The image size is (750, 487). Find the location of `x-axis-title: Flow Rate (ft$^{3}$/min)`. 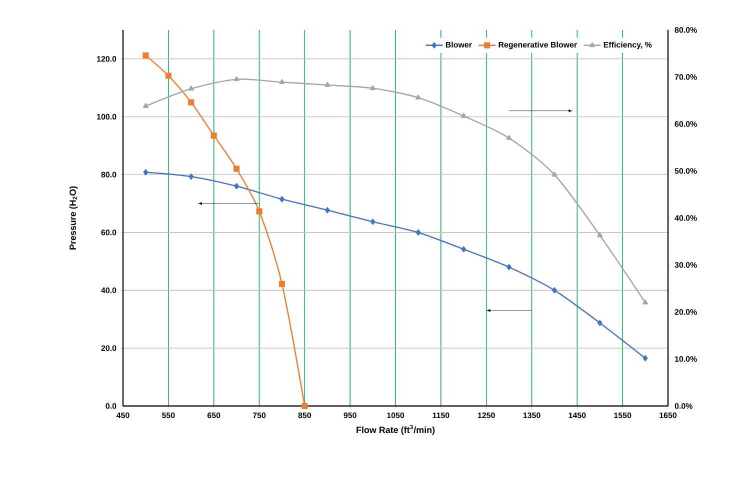

x-axis-title: Flow Rate (ft$^{3}$/min) is located at coordinates (395, 429).